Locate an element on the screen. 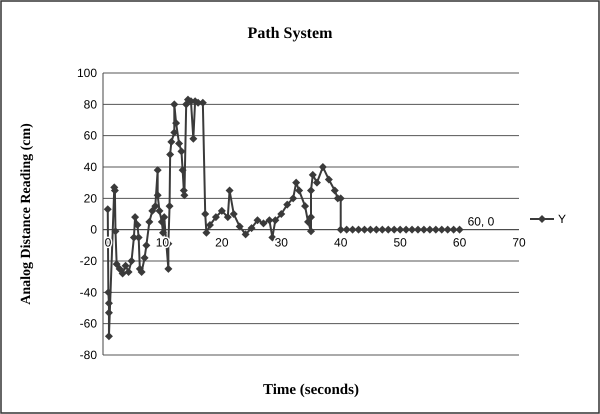  x-tick-label: 50 is located at coordinates (400, 243).